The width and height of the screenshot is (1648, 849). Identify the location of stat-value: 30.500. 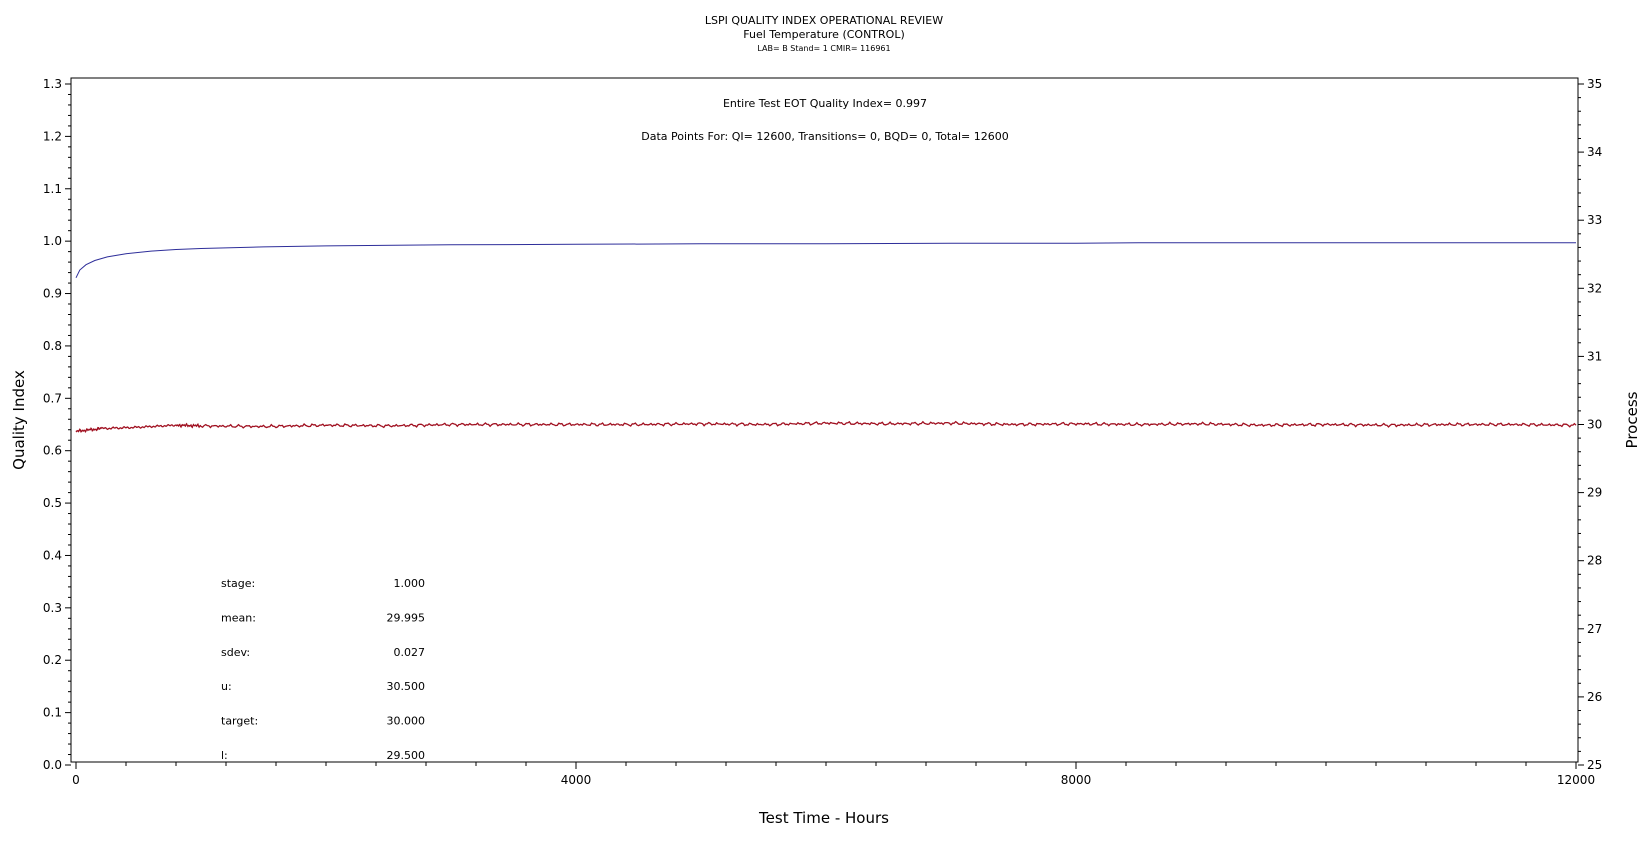
(406, 686).